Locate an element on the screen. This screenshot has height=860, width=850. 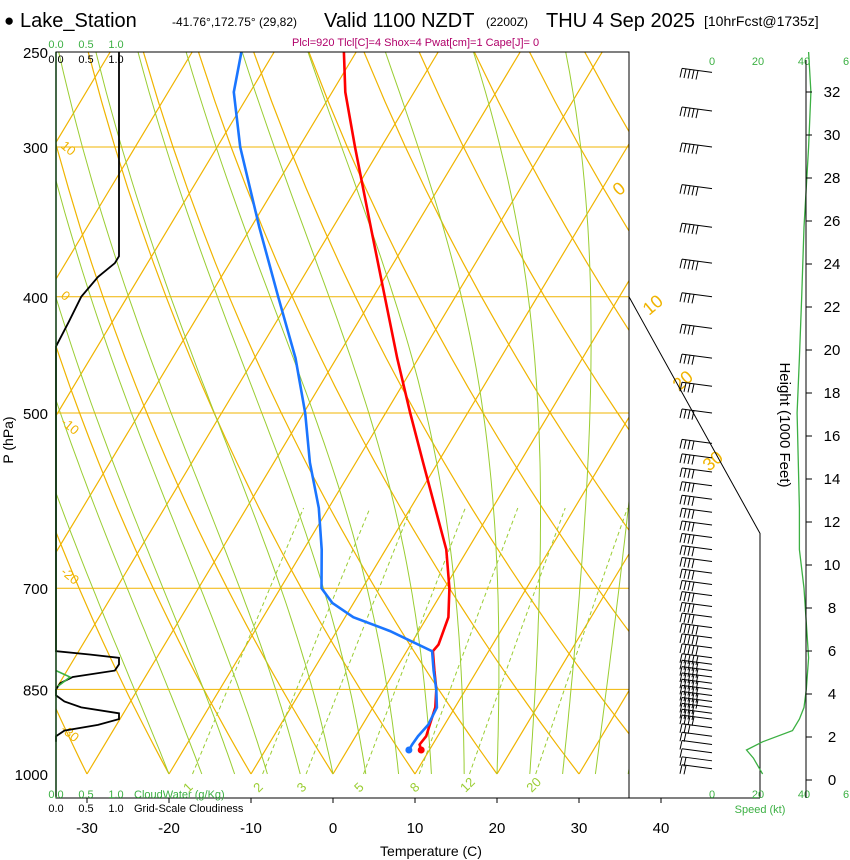
cloudiness-tick-label: 0.5 is located at coordinates (85, 809).